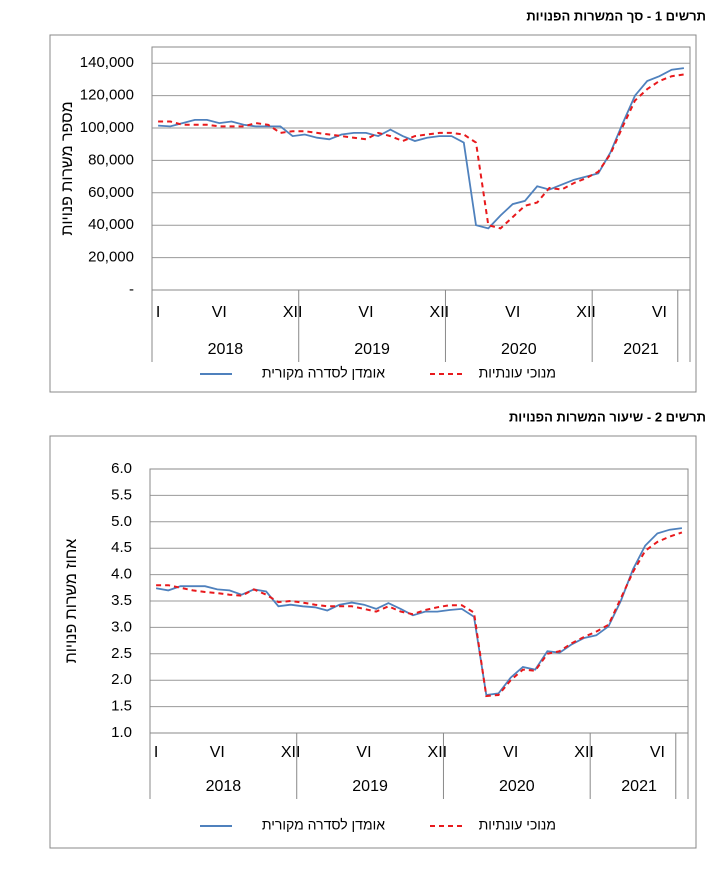  What do you see at coordinates (121, 494) in the screenshot?
I see `y-tick-label: 5.5` at bounding box center [121, 494].